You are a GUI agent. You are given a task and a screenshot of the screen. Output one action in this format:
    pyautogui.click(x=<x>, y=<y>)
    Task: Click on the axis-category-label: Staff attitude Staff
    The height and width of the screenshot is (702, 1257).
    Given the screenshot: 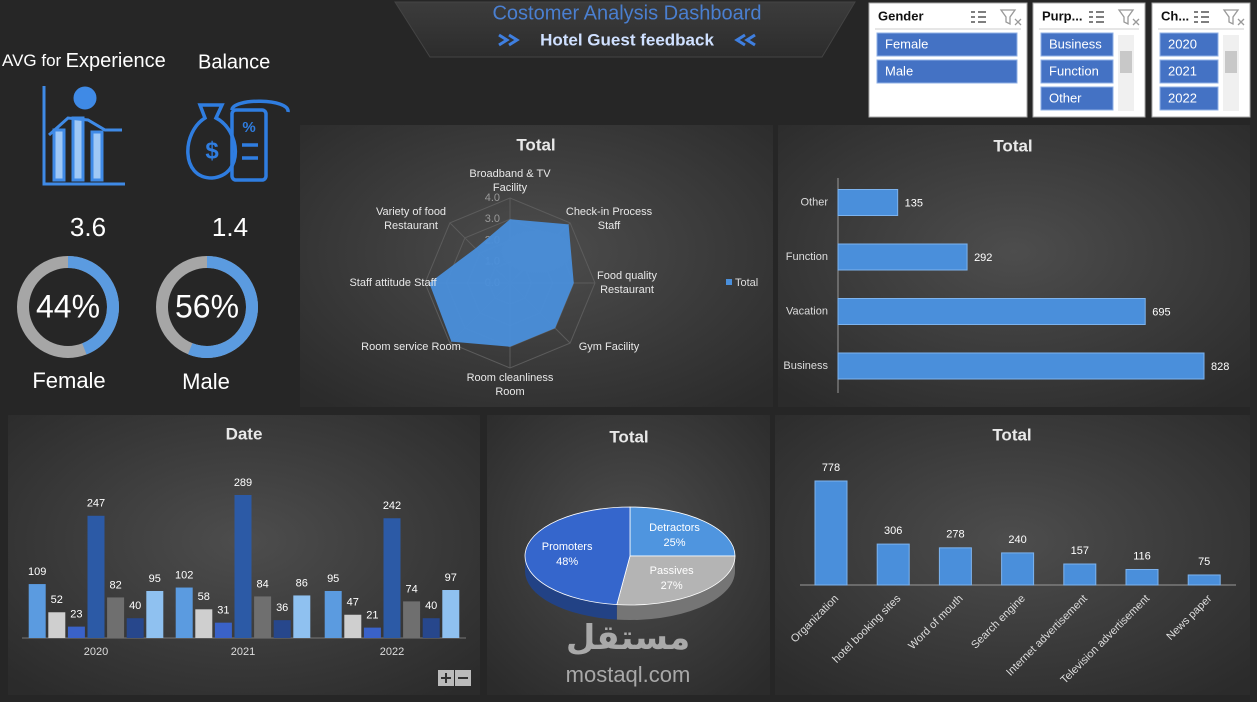 What is the action you would take?
    pyautogui.click(x=393, y=283)
    